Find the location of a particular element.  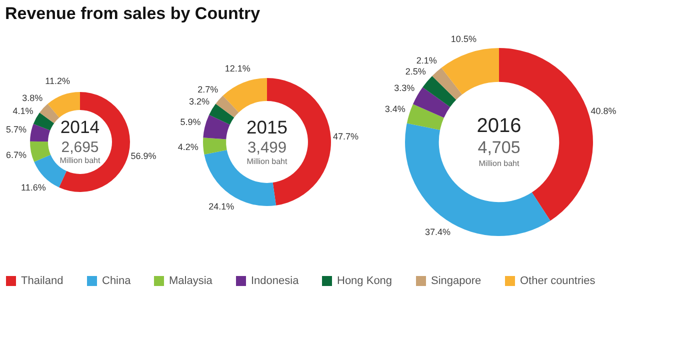

text: 4,705 is located at coordinates (499, 147).